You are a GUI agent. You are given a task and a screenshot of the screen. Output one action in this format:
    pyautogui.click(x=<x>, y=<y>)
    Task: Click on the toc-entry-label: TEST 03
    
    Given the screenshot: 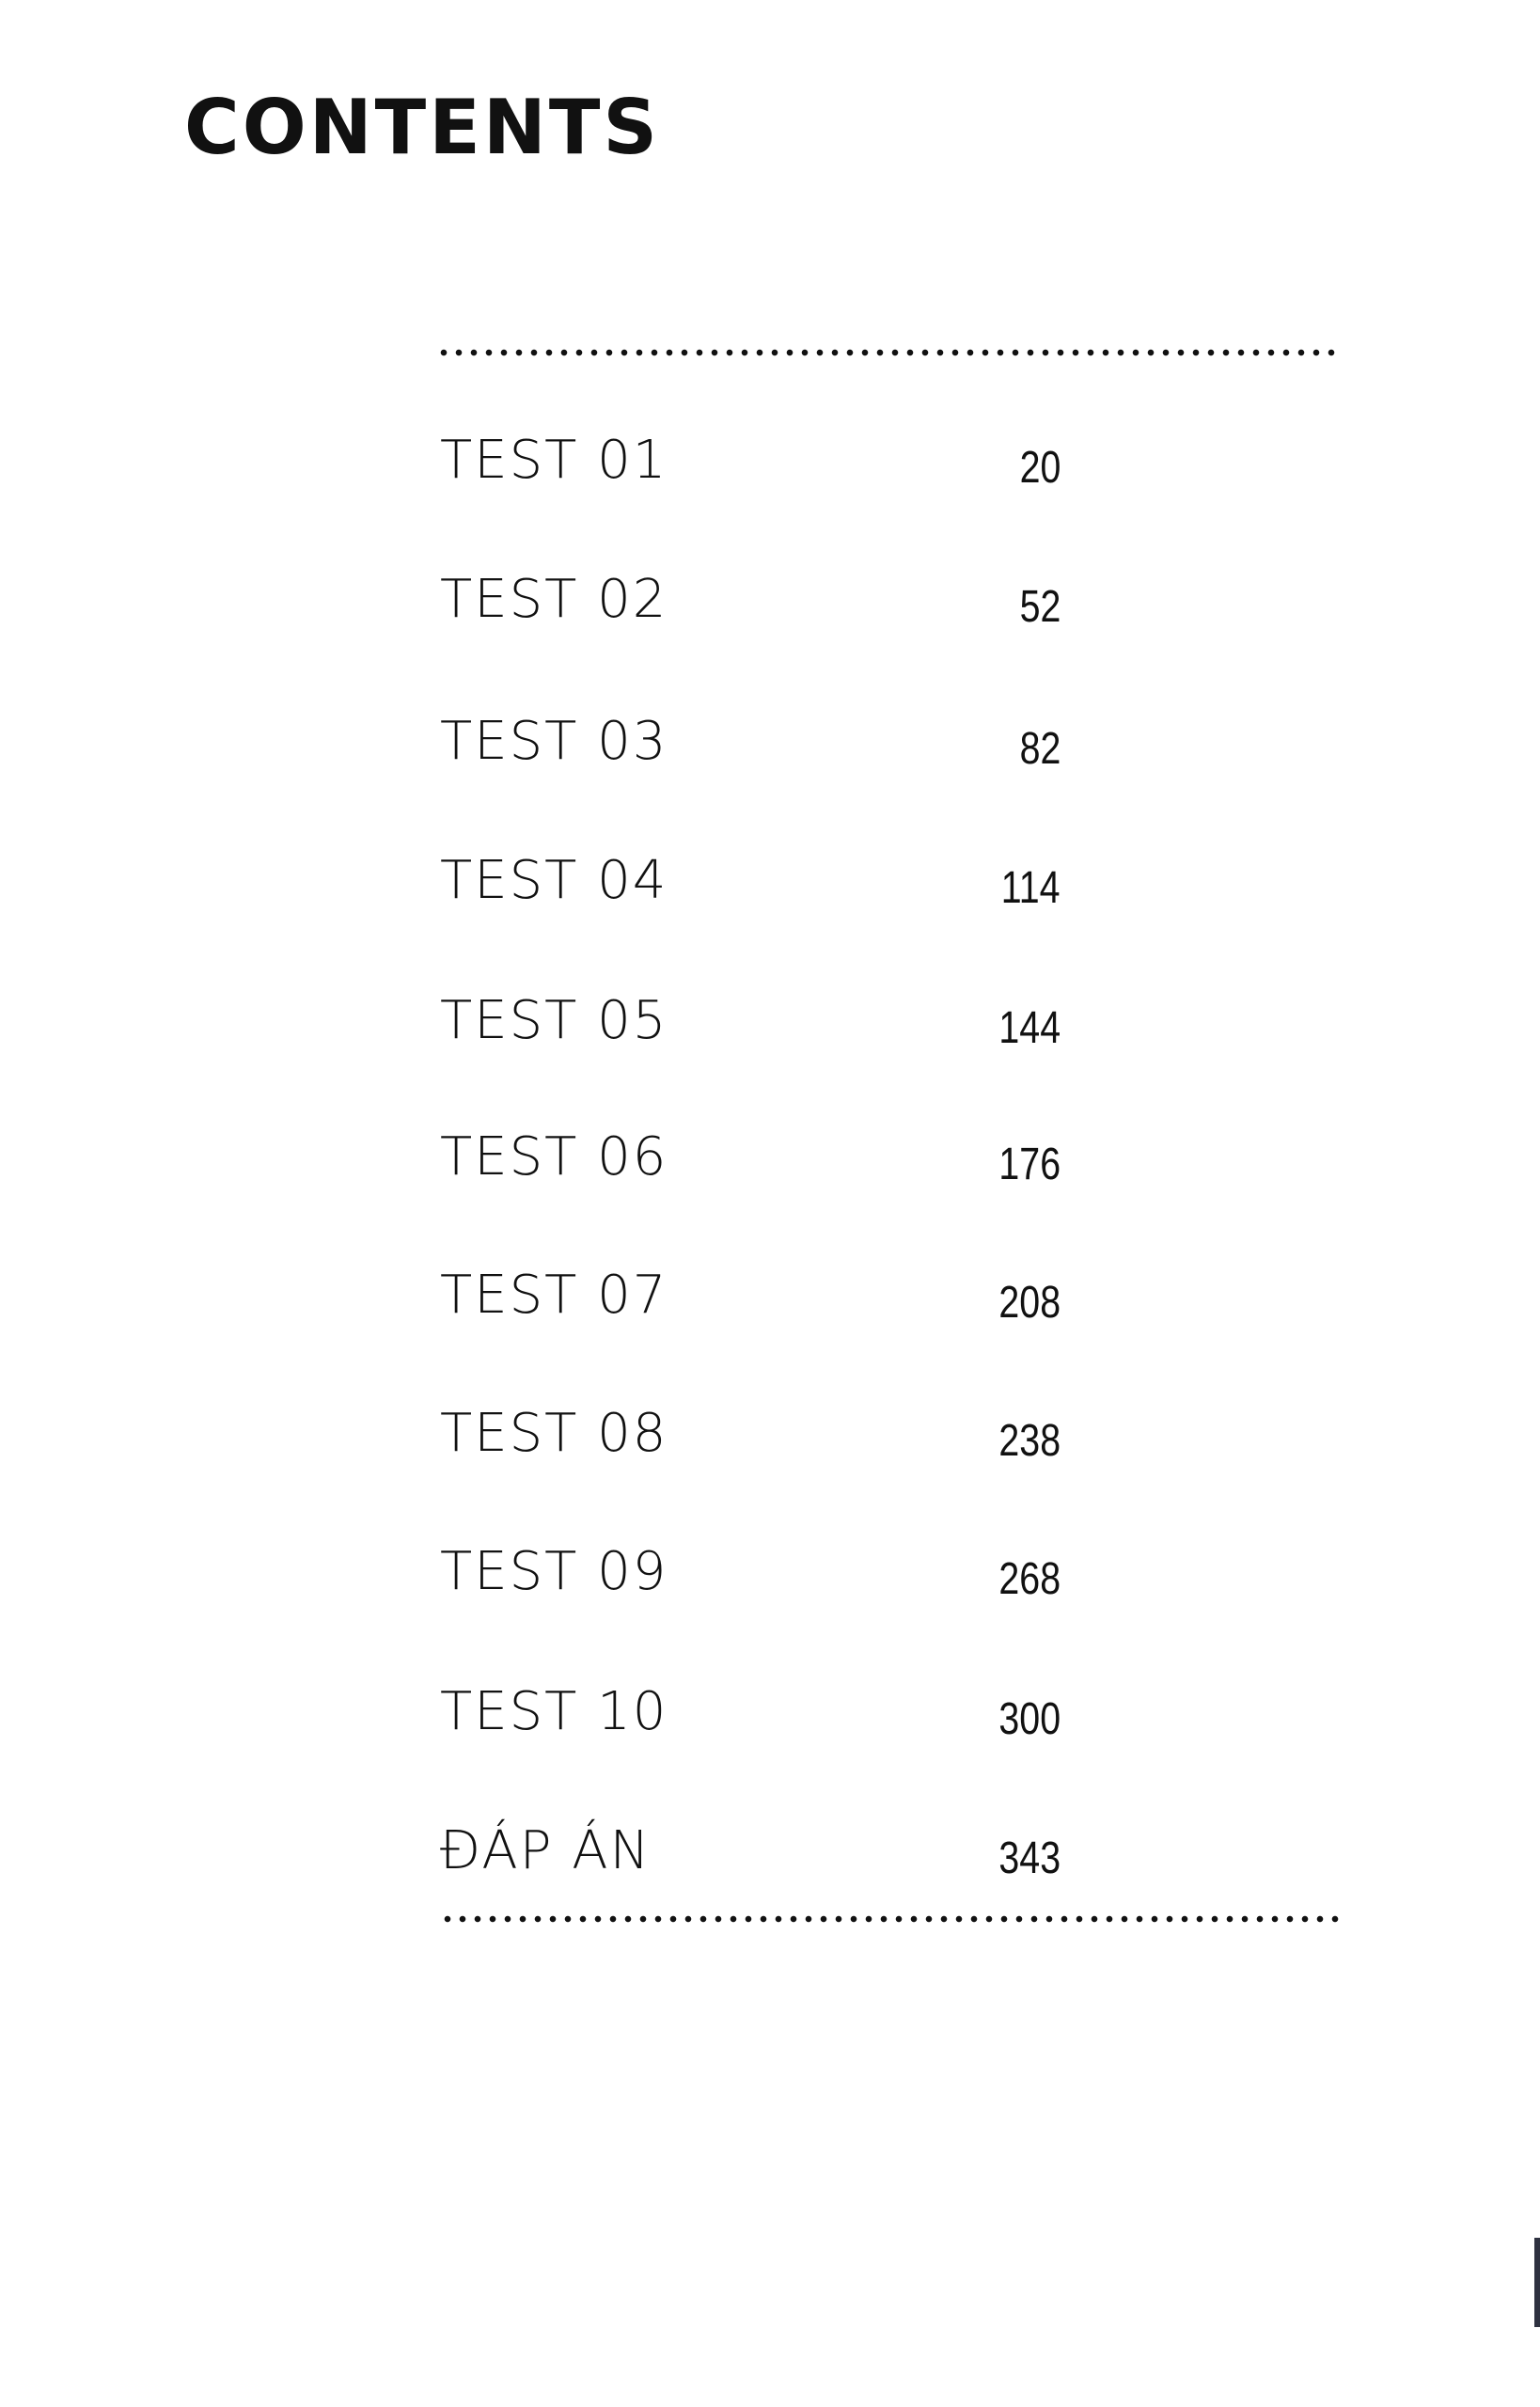 What is the action you would take?
    pyautogui.click(x=554, y=741)
    